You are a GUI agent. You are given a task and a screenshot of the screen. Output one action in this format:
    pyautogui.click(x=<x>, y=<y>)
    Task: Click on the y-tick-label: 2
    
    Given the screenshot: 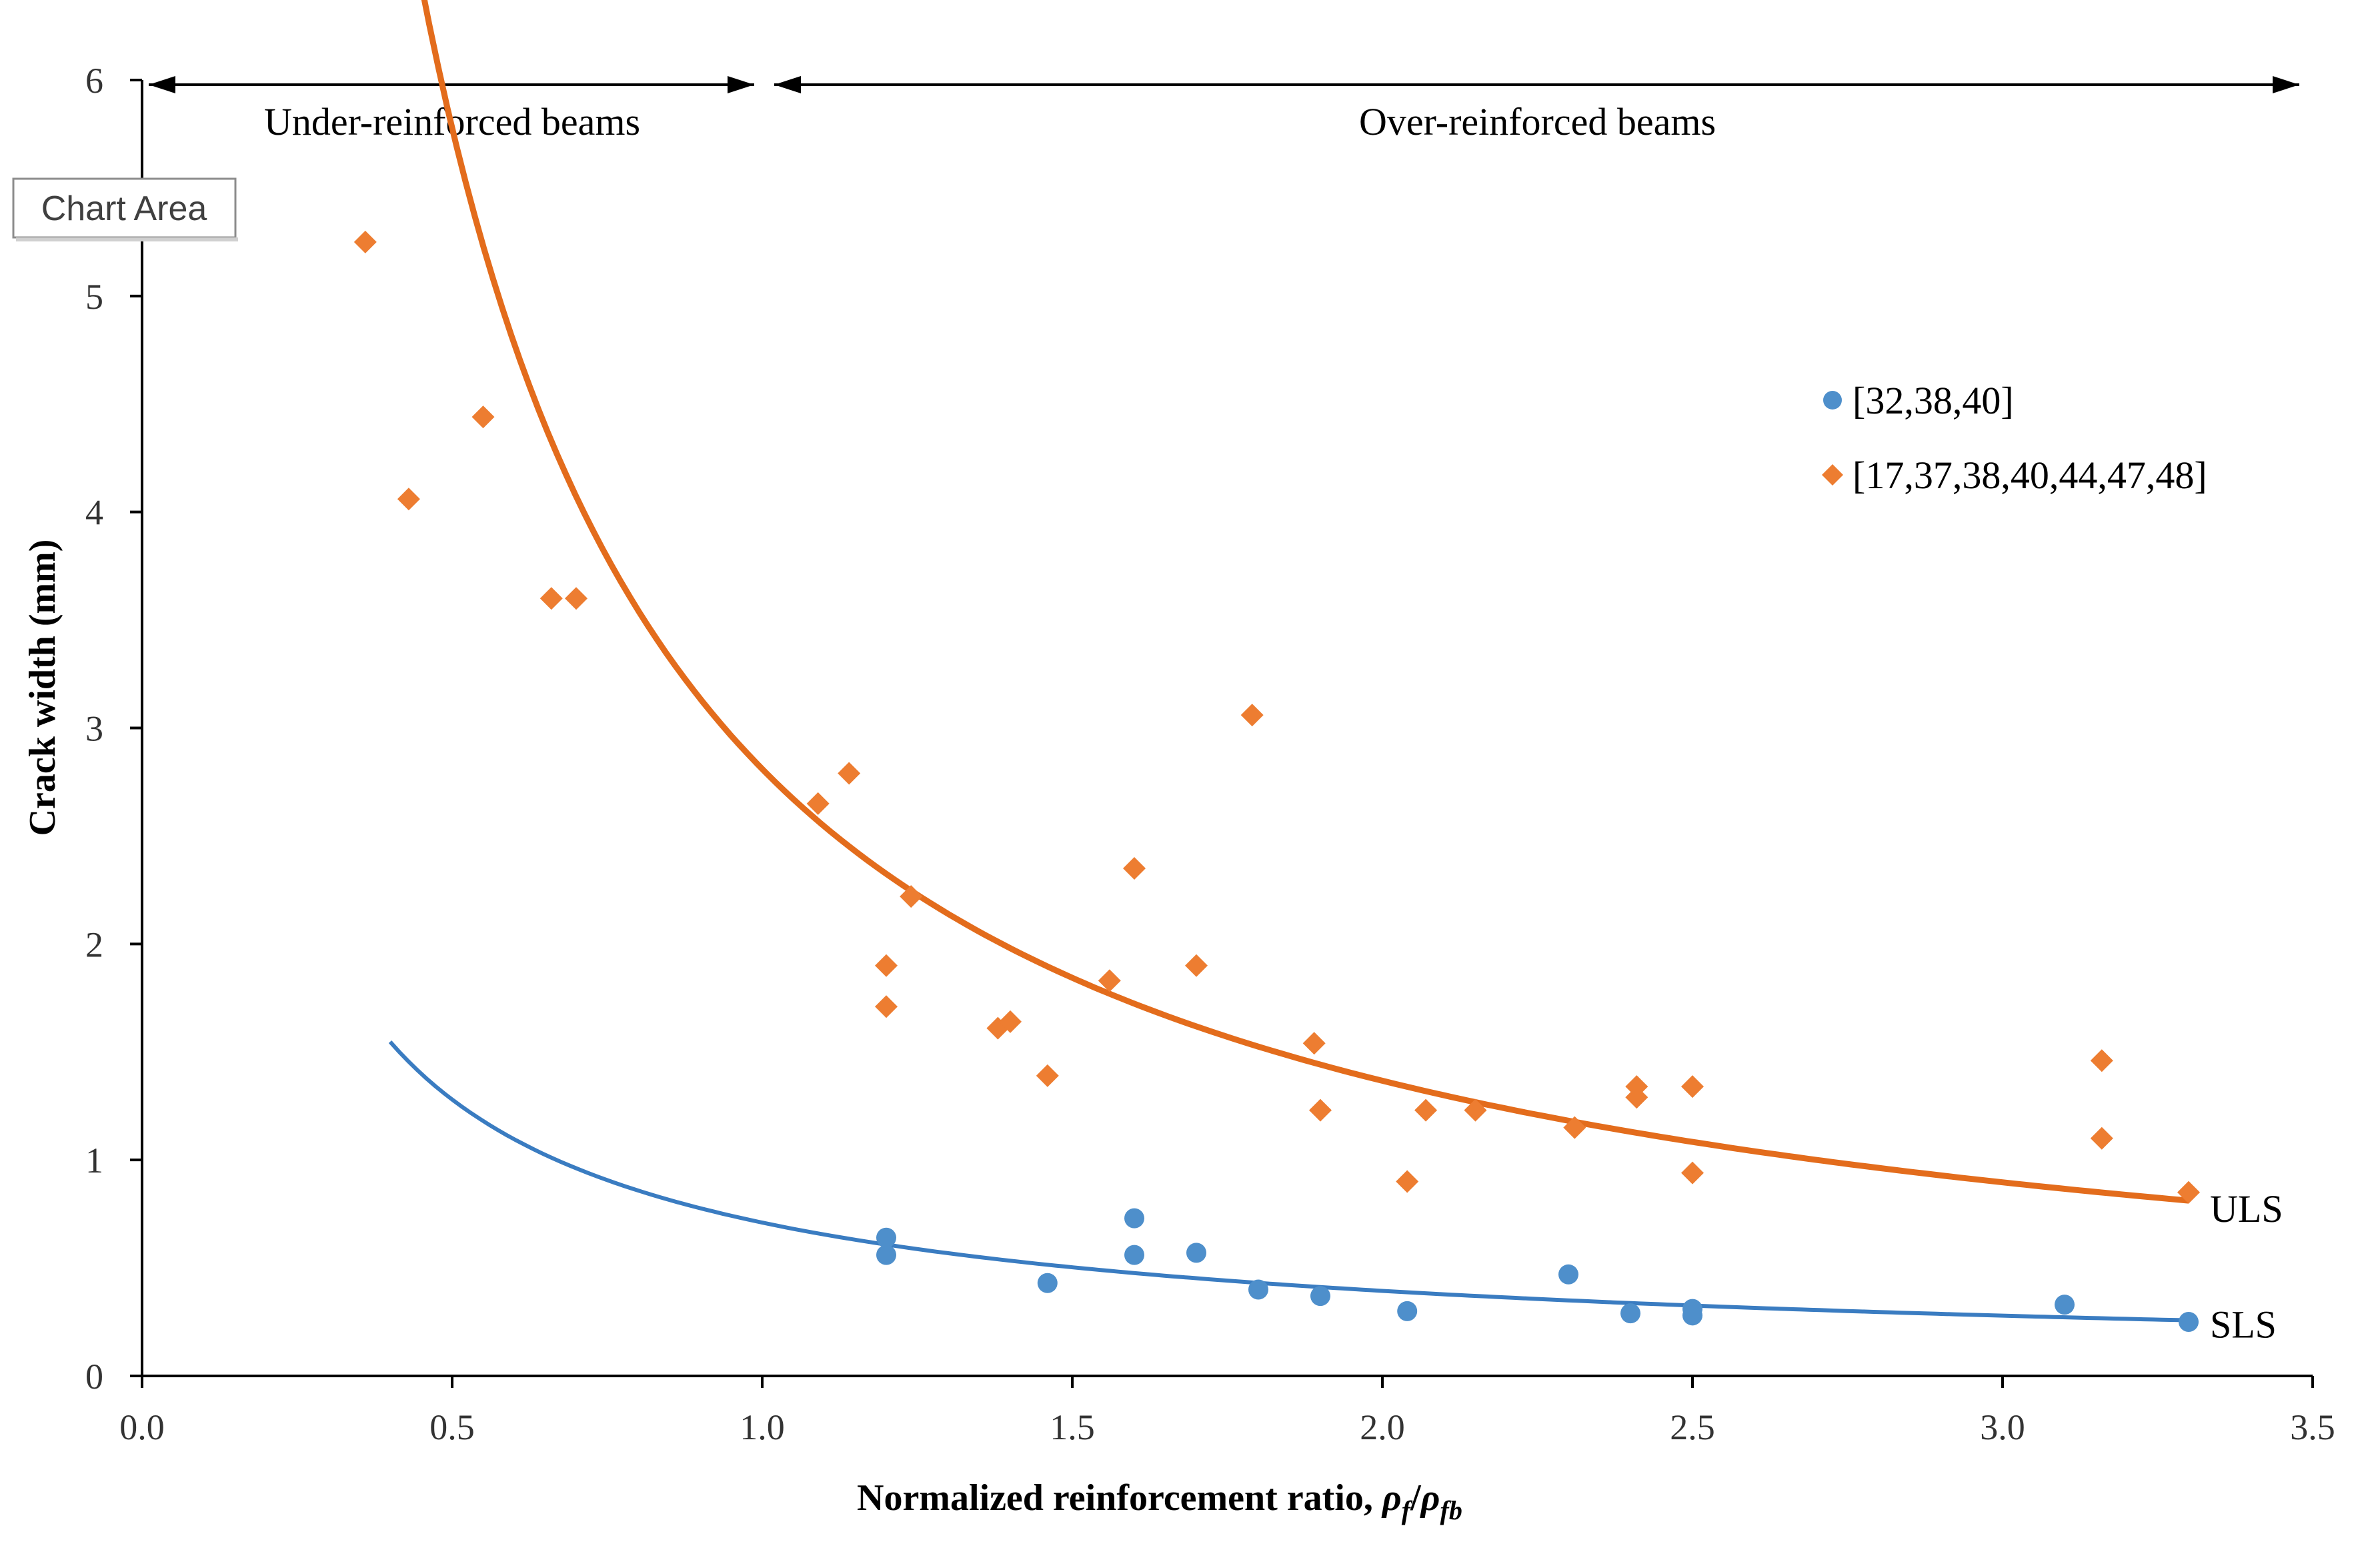 What is the action you would take?
    pyautogui.click(x=94, y=944)
    